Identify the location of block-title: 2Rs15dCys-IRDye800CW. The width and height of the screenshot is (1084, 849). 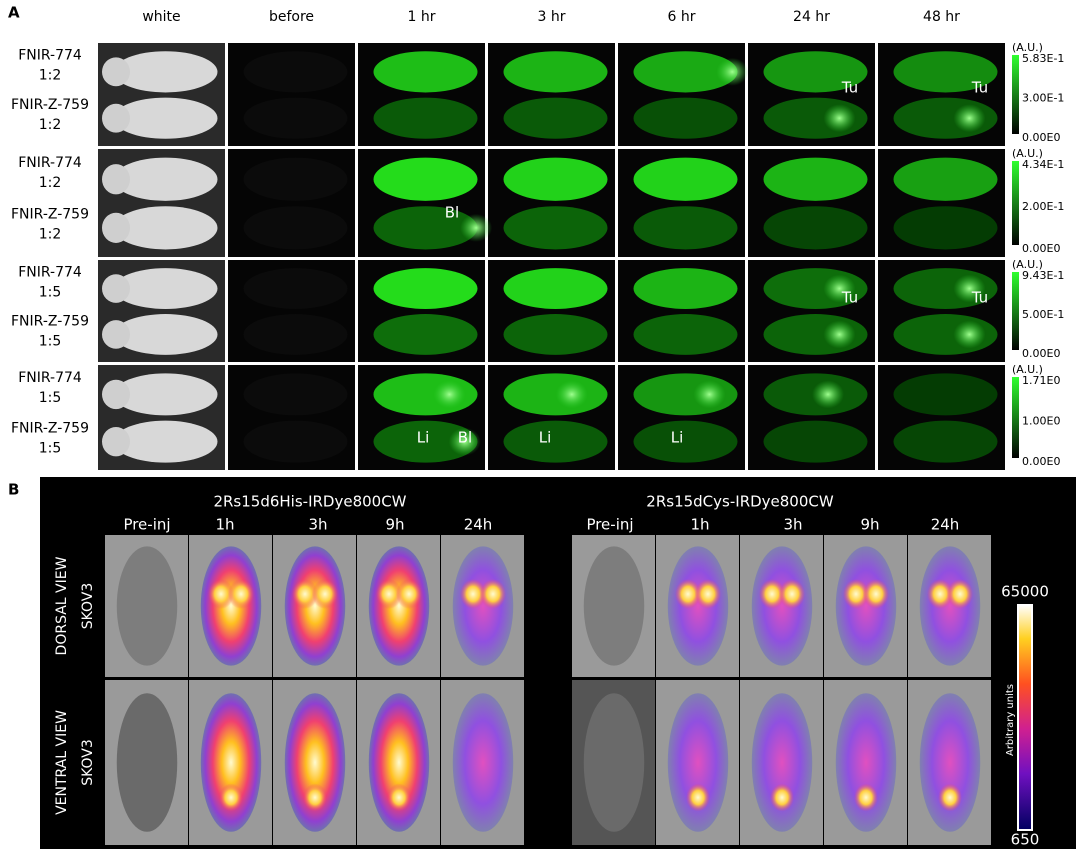
(740, 502).